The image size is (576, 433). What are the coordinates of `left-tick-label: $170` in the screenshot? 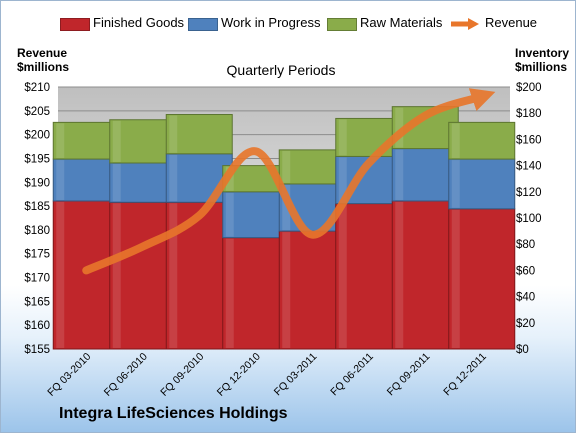 It's located at (37, 279).